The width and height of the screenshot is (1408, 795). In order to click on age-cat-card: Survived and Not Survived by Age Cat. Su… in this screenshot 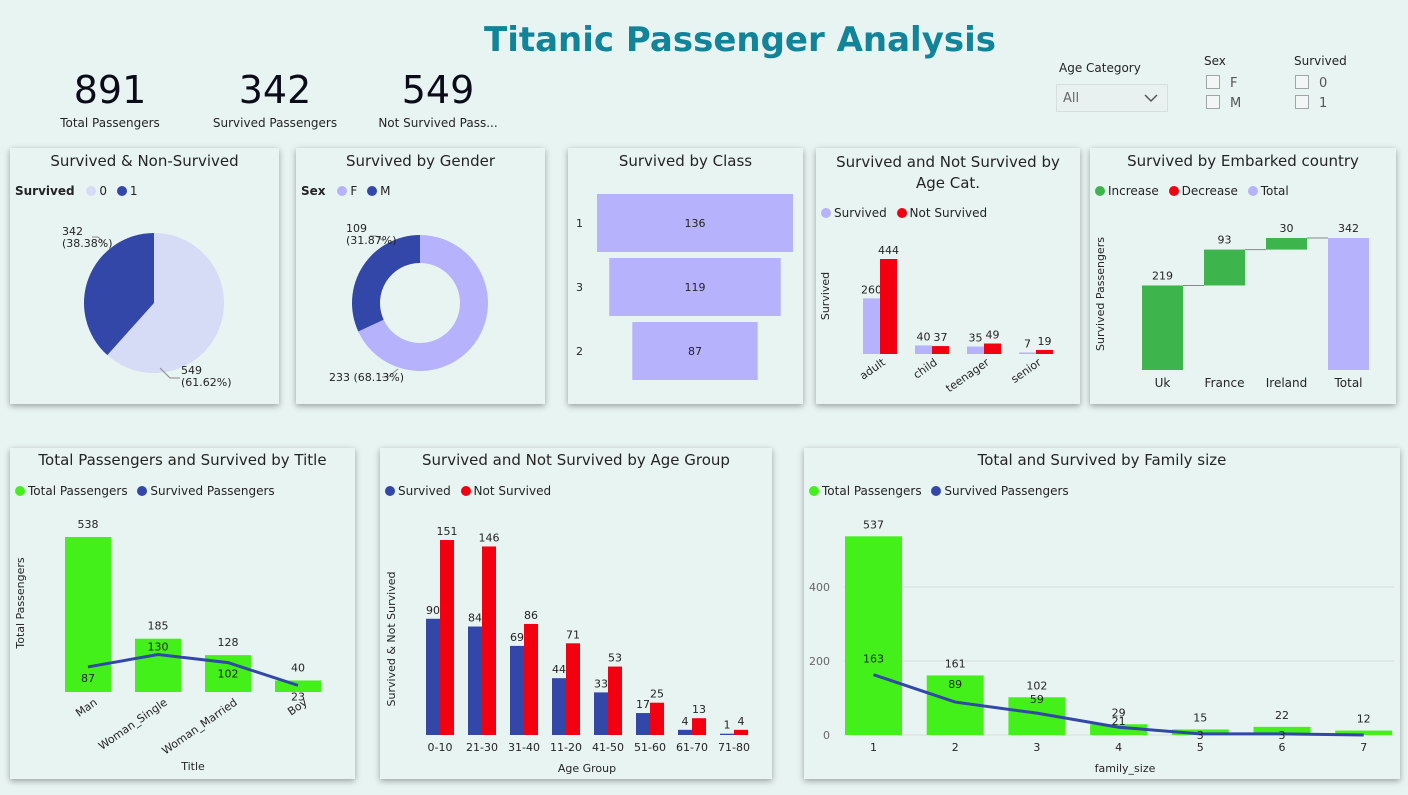, I will do `click(948, 276)`.